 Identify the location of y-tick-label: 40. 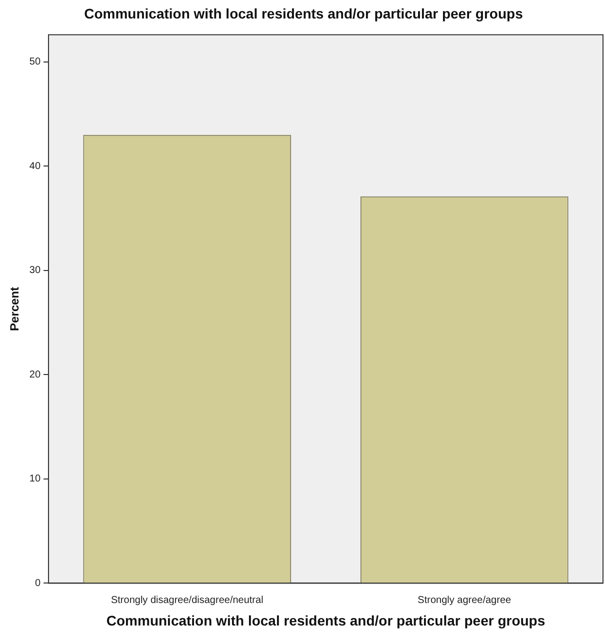
(35, 166).